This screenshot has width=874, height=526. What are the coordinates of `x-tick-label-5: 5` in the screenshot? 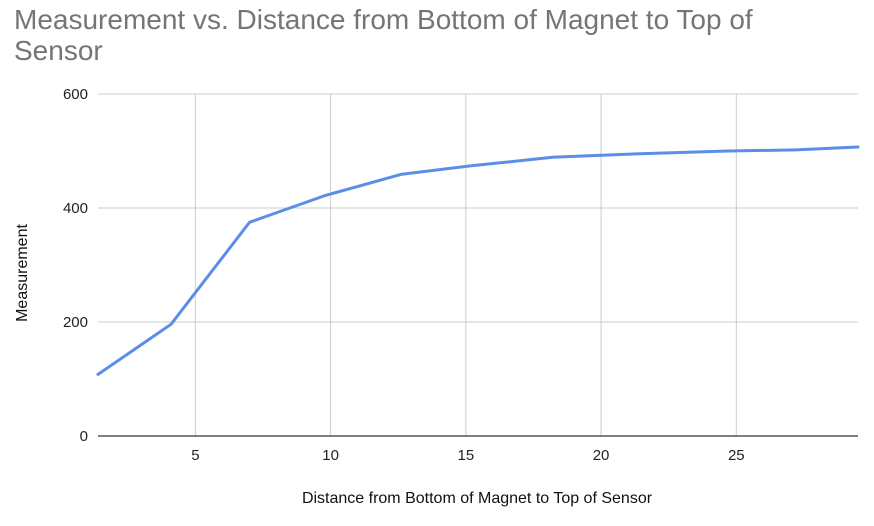 It's located at (195, 455).